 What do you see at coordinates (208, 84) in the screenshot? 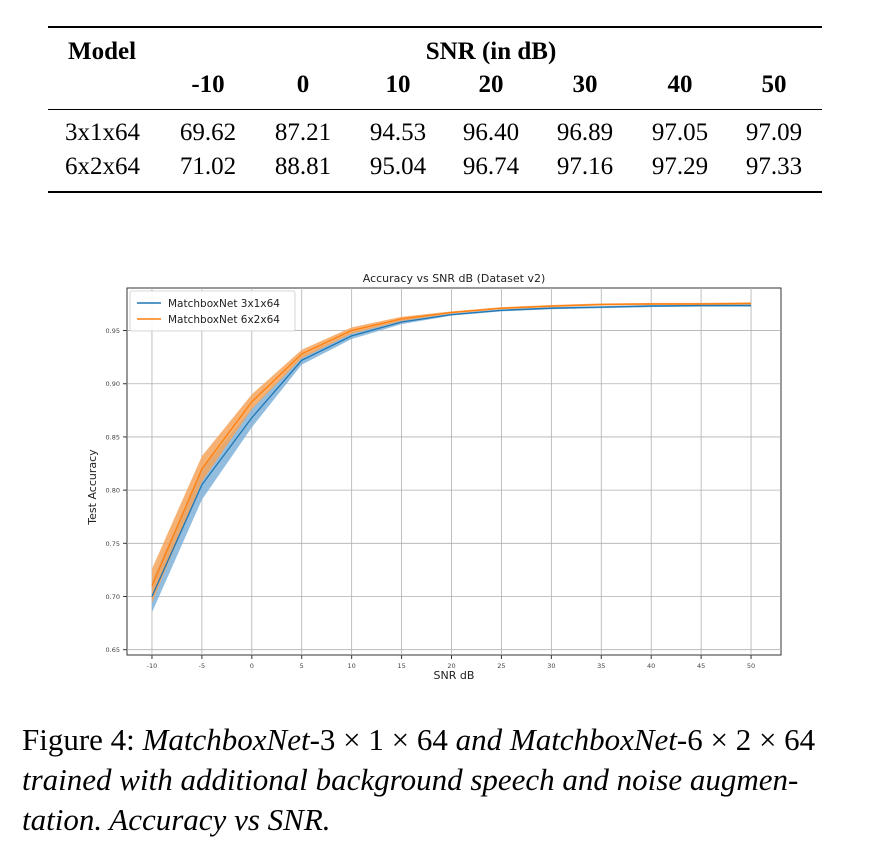
I see `column-header: -10` at bounding box center [208, 84].